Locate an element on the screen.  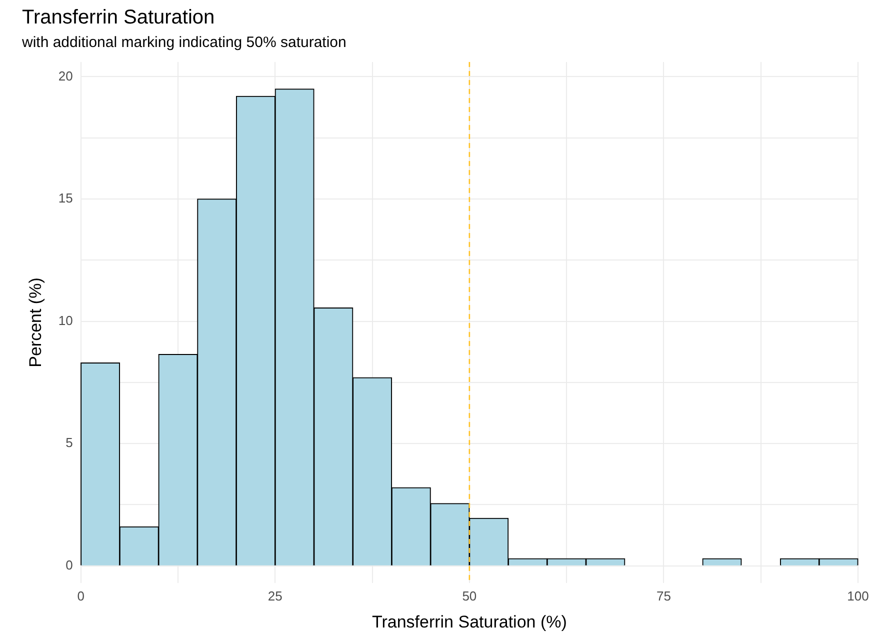
y-tick-label: 20 is located at coordinates (65, 76).